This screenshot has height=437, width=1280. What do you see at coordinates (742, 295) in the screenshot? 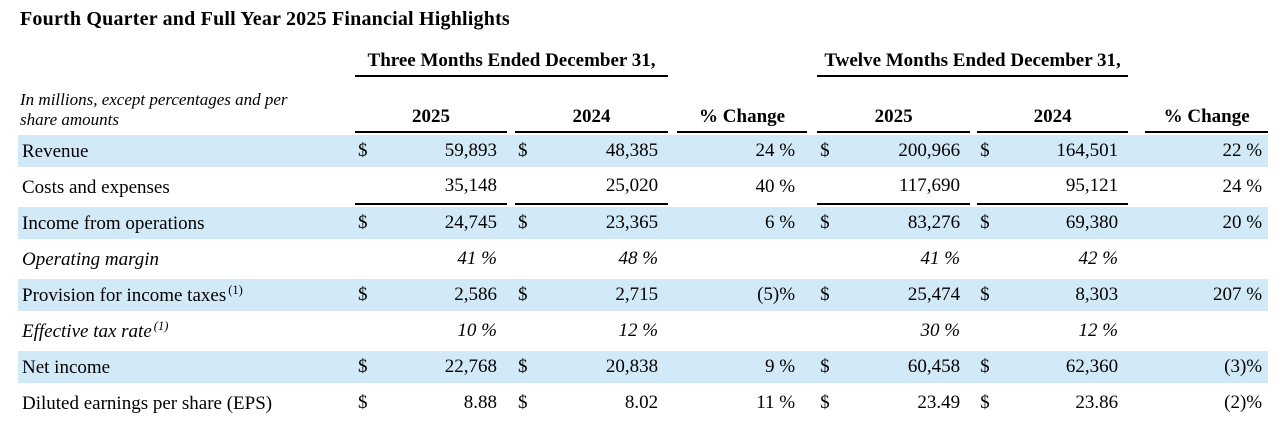
I see `pct-change-cell: (5)%` at bounding box center [742, 295].